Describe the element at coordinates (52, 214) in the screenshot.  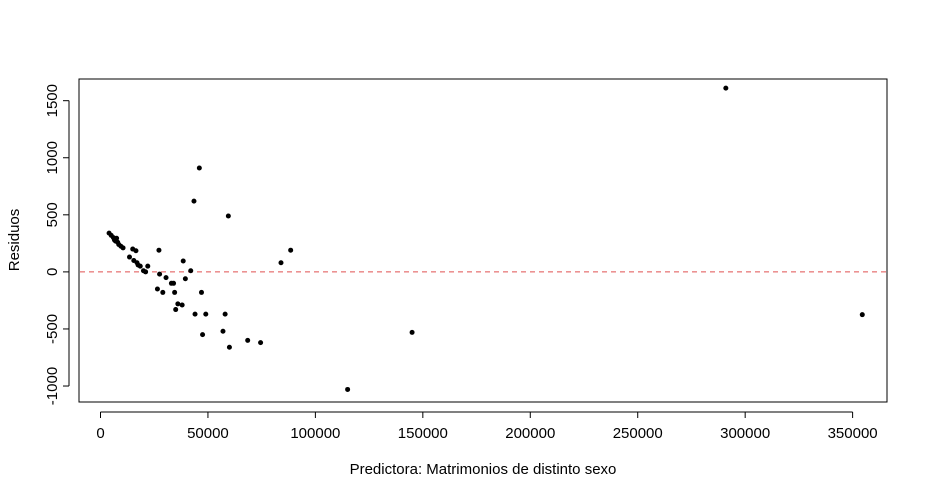
I see `y-tick-label: 500` at that location.